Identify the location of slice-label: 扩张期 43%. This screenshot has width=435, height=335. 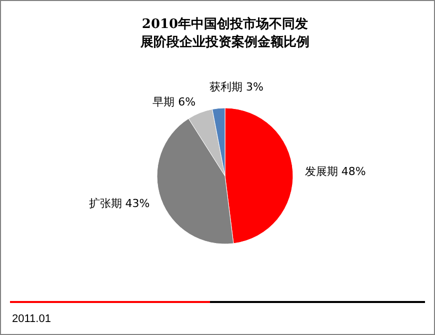
(119, 203).